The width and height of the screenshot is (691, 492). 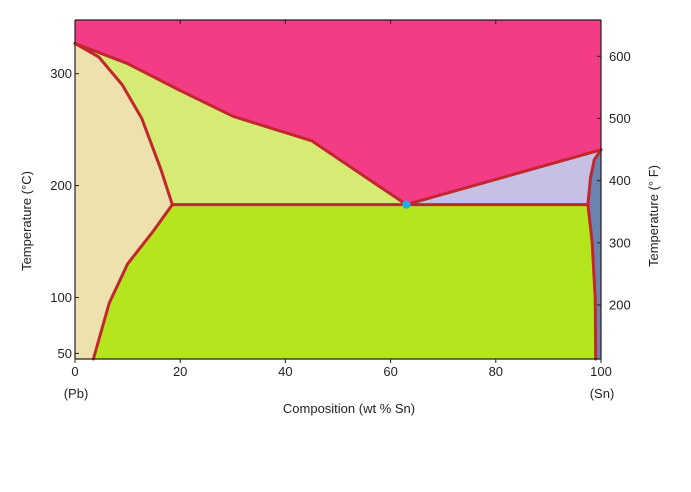 What do you see at coordinates (620, 56) in the screenshot?
I see `y-tick-label-fahrenheit-600: 600` at bounding box center [620, 56].